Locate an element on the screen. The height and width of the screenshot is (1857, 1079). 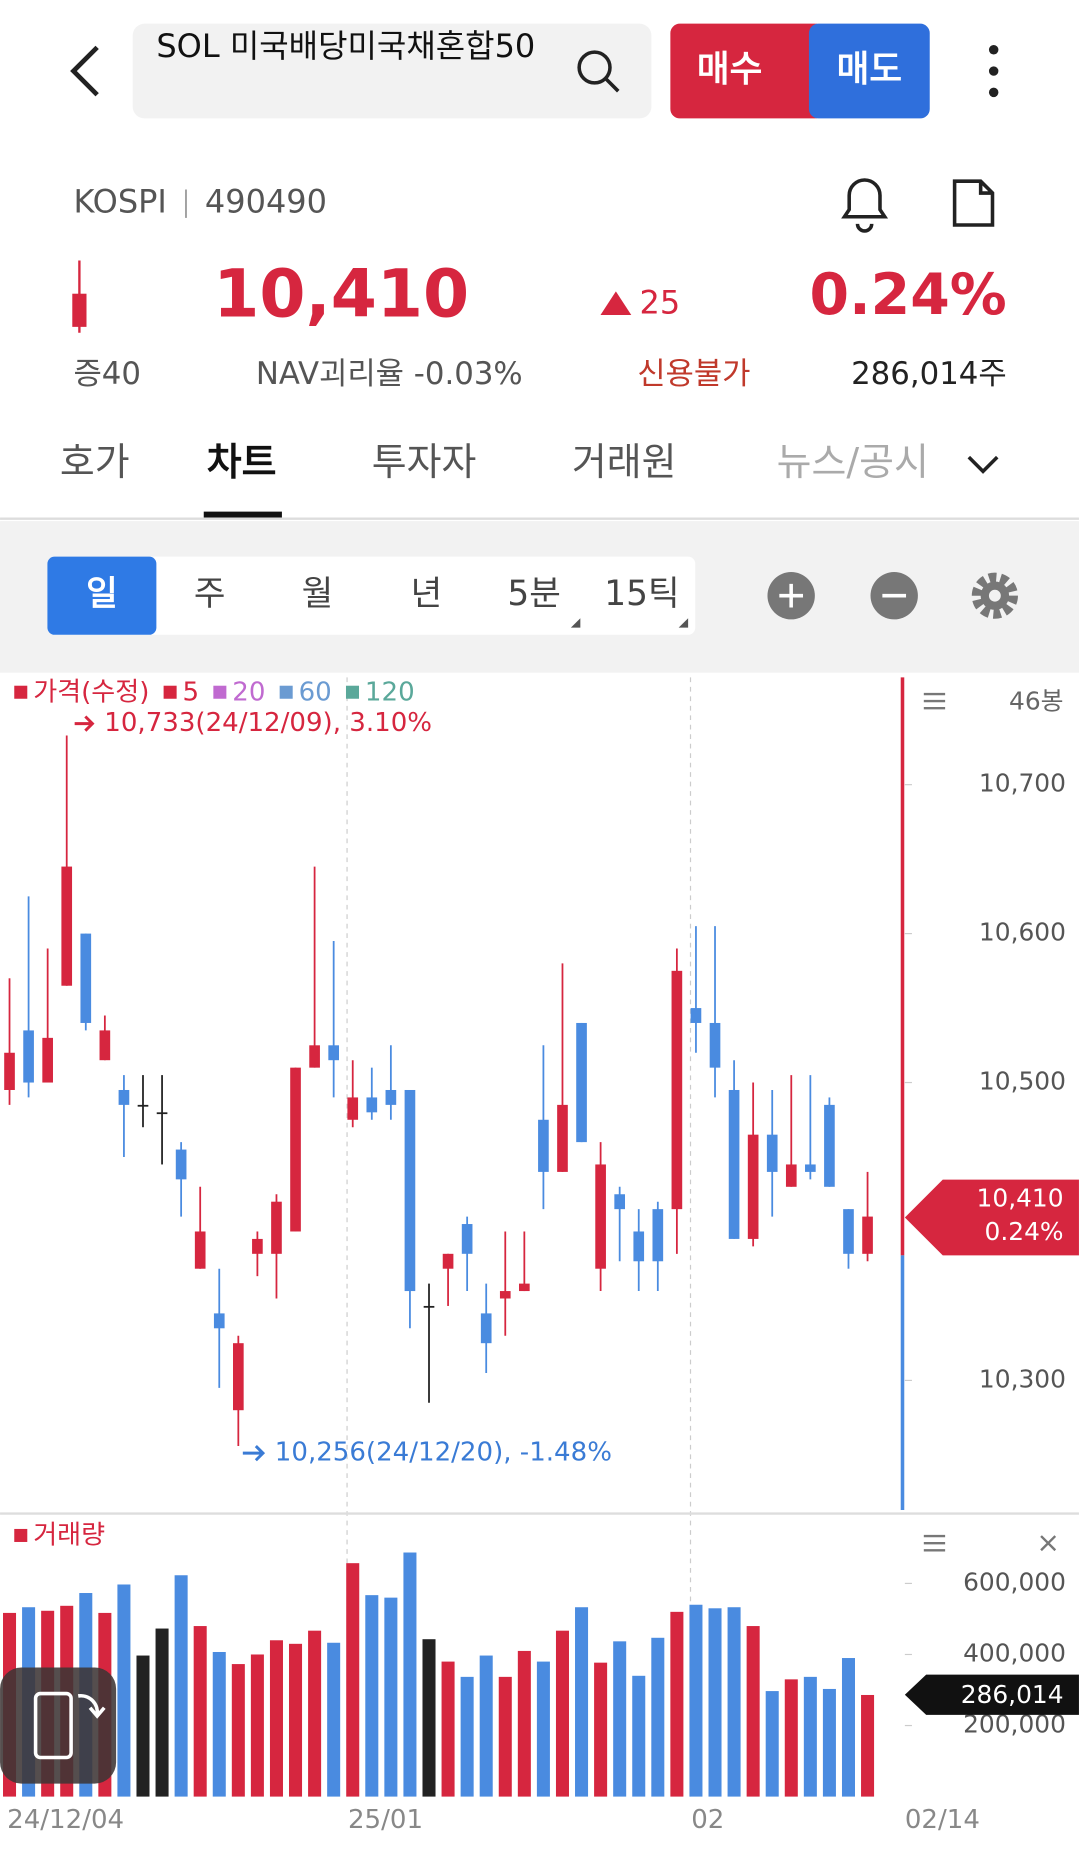
tab: 호가 is located at coordinates (95, 462).